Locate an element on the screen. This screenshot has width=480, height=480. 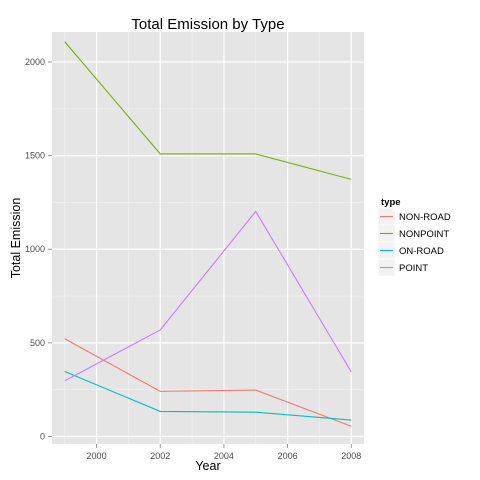
legend-label-on-road: ON-ROAD is located at coordinates (421, 251).